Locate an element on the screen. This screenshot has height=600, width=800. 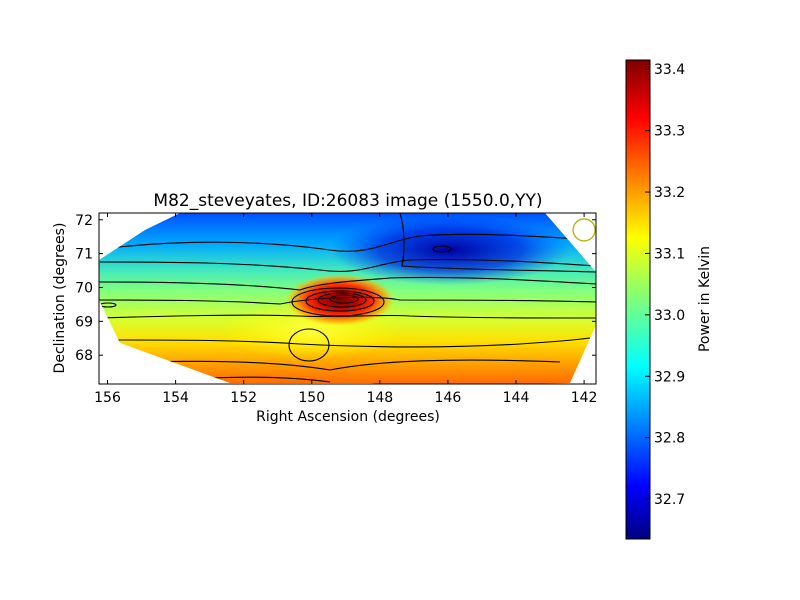
colorbar-tick-label: 32.7 is located at coordinates (669, 500).